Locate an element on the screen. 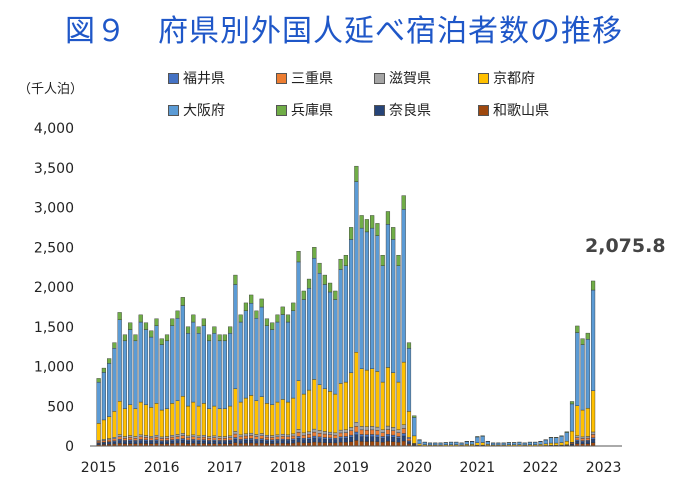 This screenshot has width=688, height=502. x-axis: 2015 2016 2017 2018 2019 2020 2021 2022 2023 is located at coordinates (351, 460).